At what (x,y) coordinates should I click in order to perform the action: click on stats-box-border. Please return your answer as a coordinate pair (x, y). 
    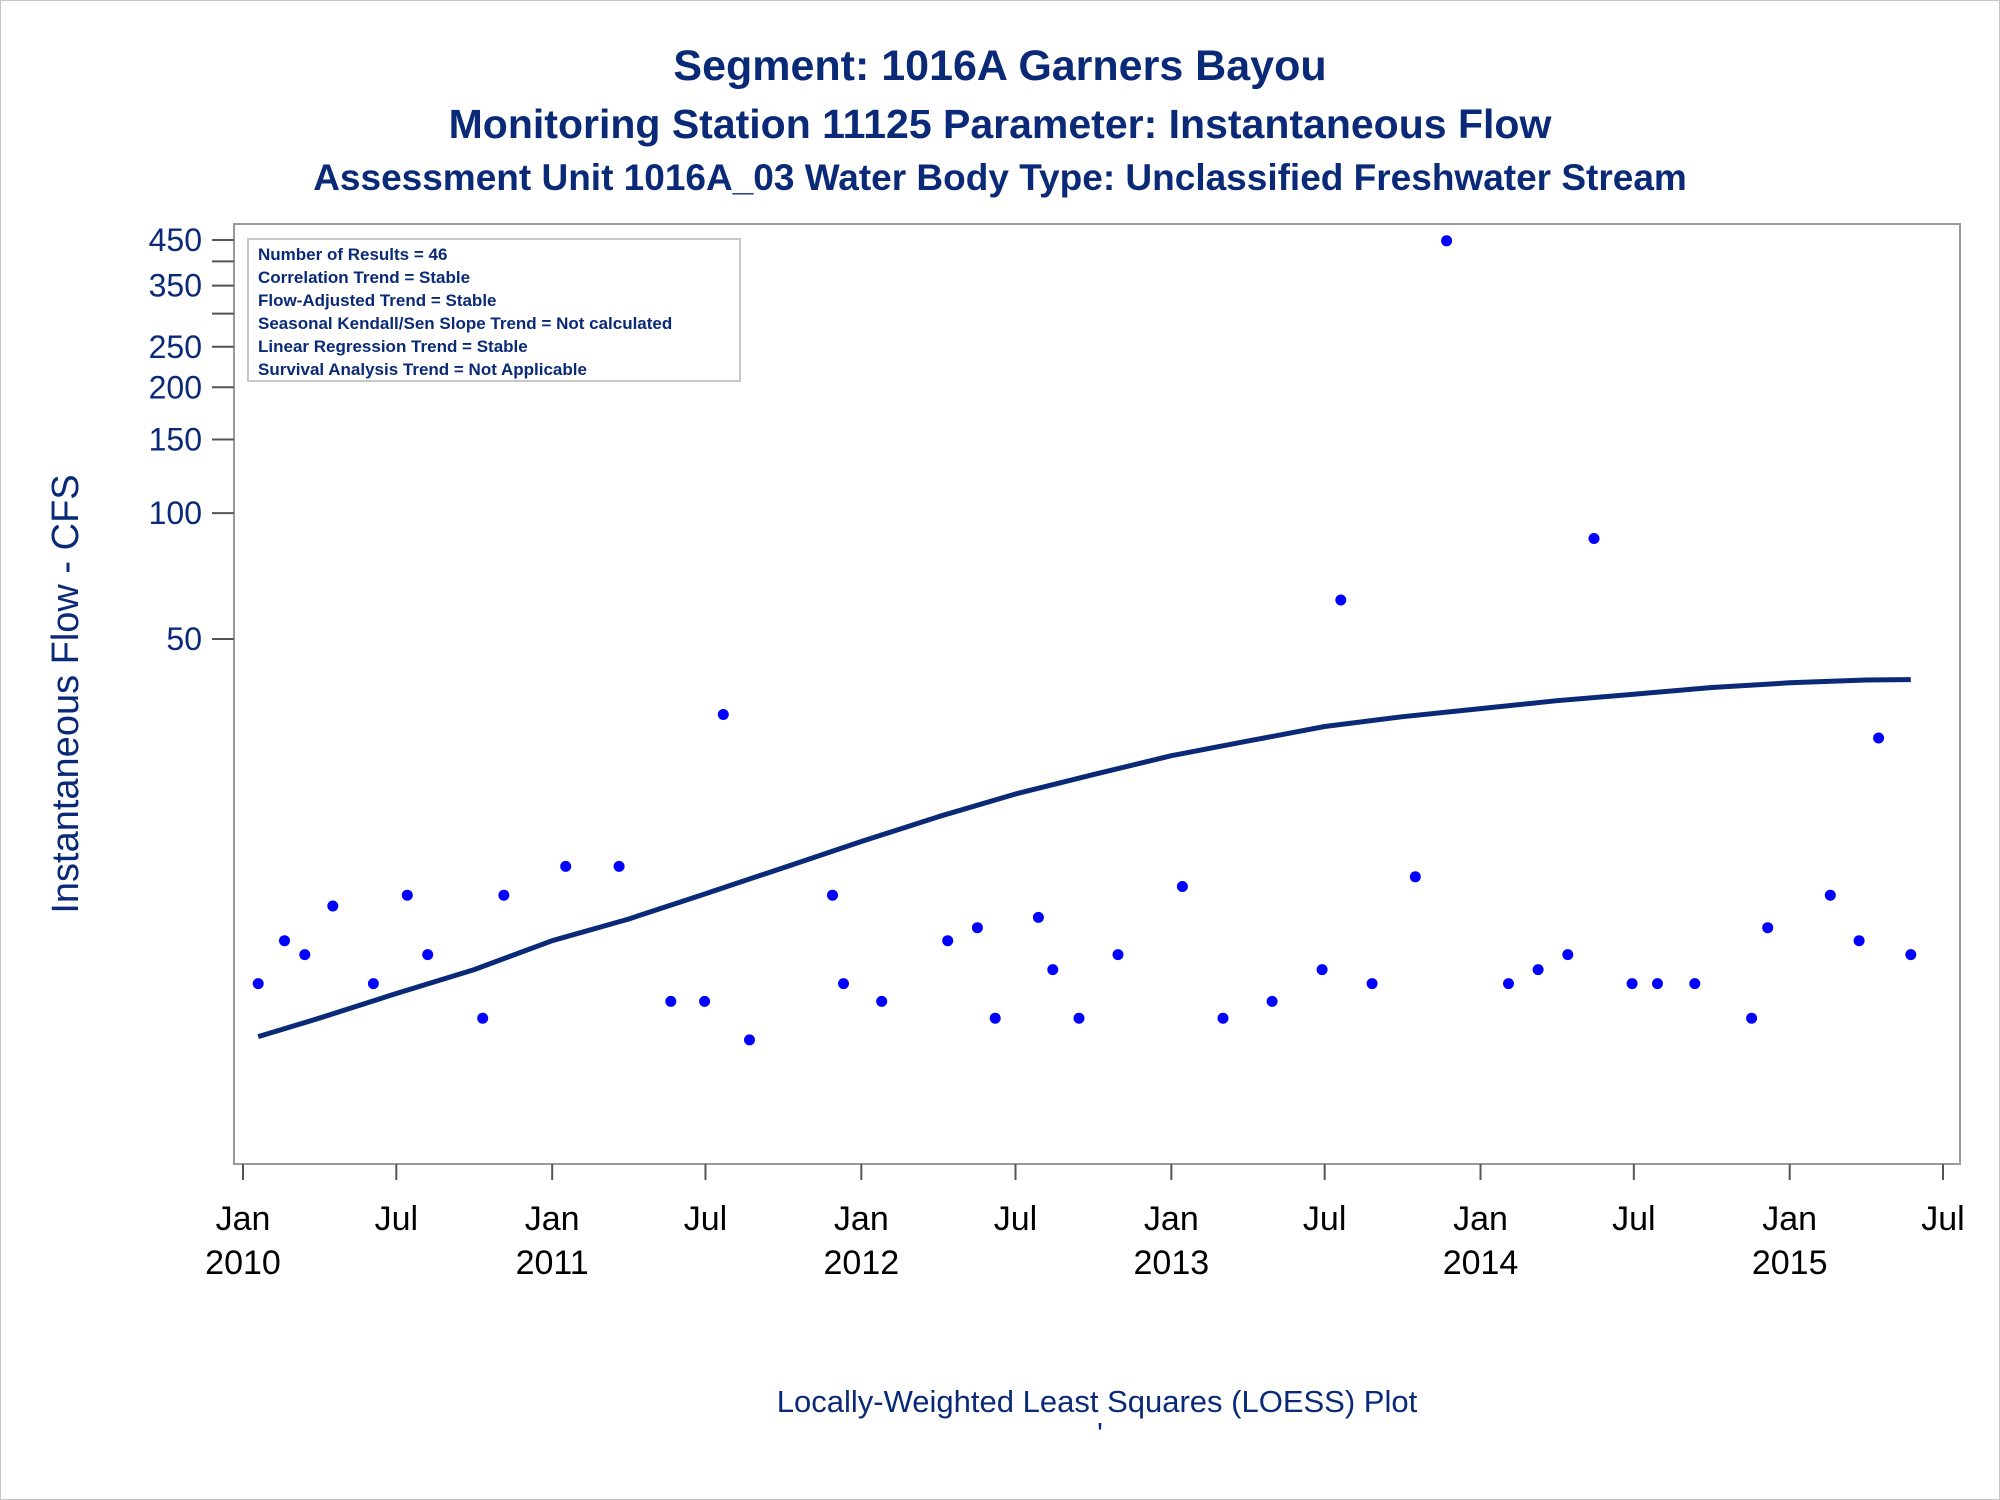
    Looking at the image, I should click on (494, 310).